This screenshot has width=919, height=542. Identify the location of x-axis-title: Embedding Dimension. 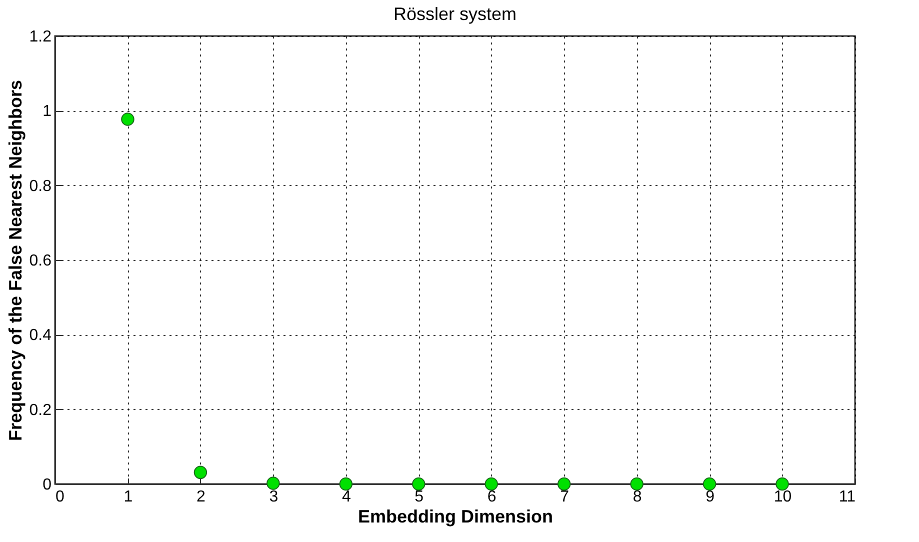
(456, 516).